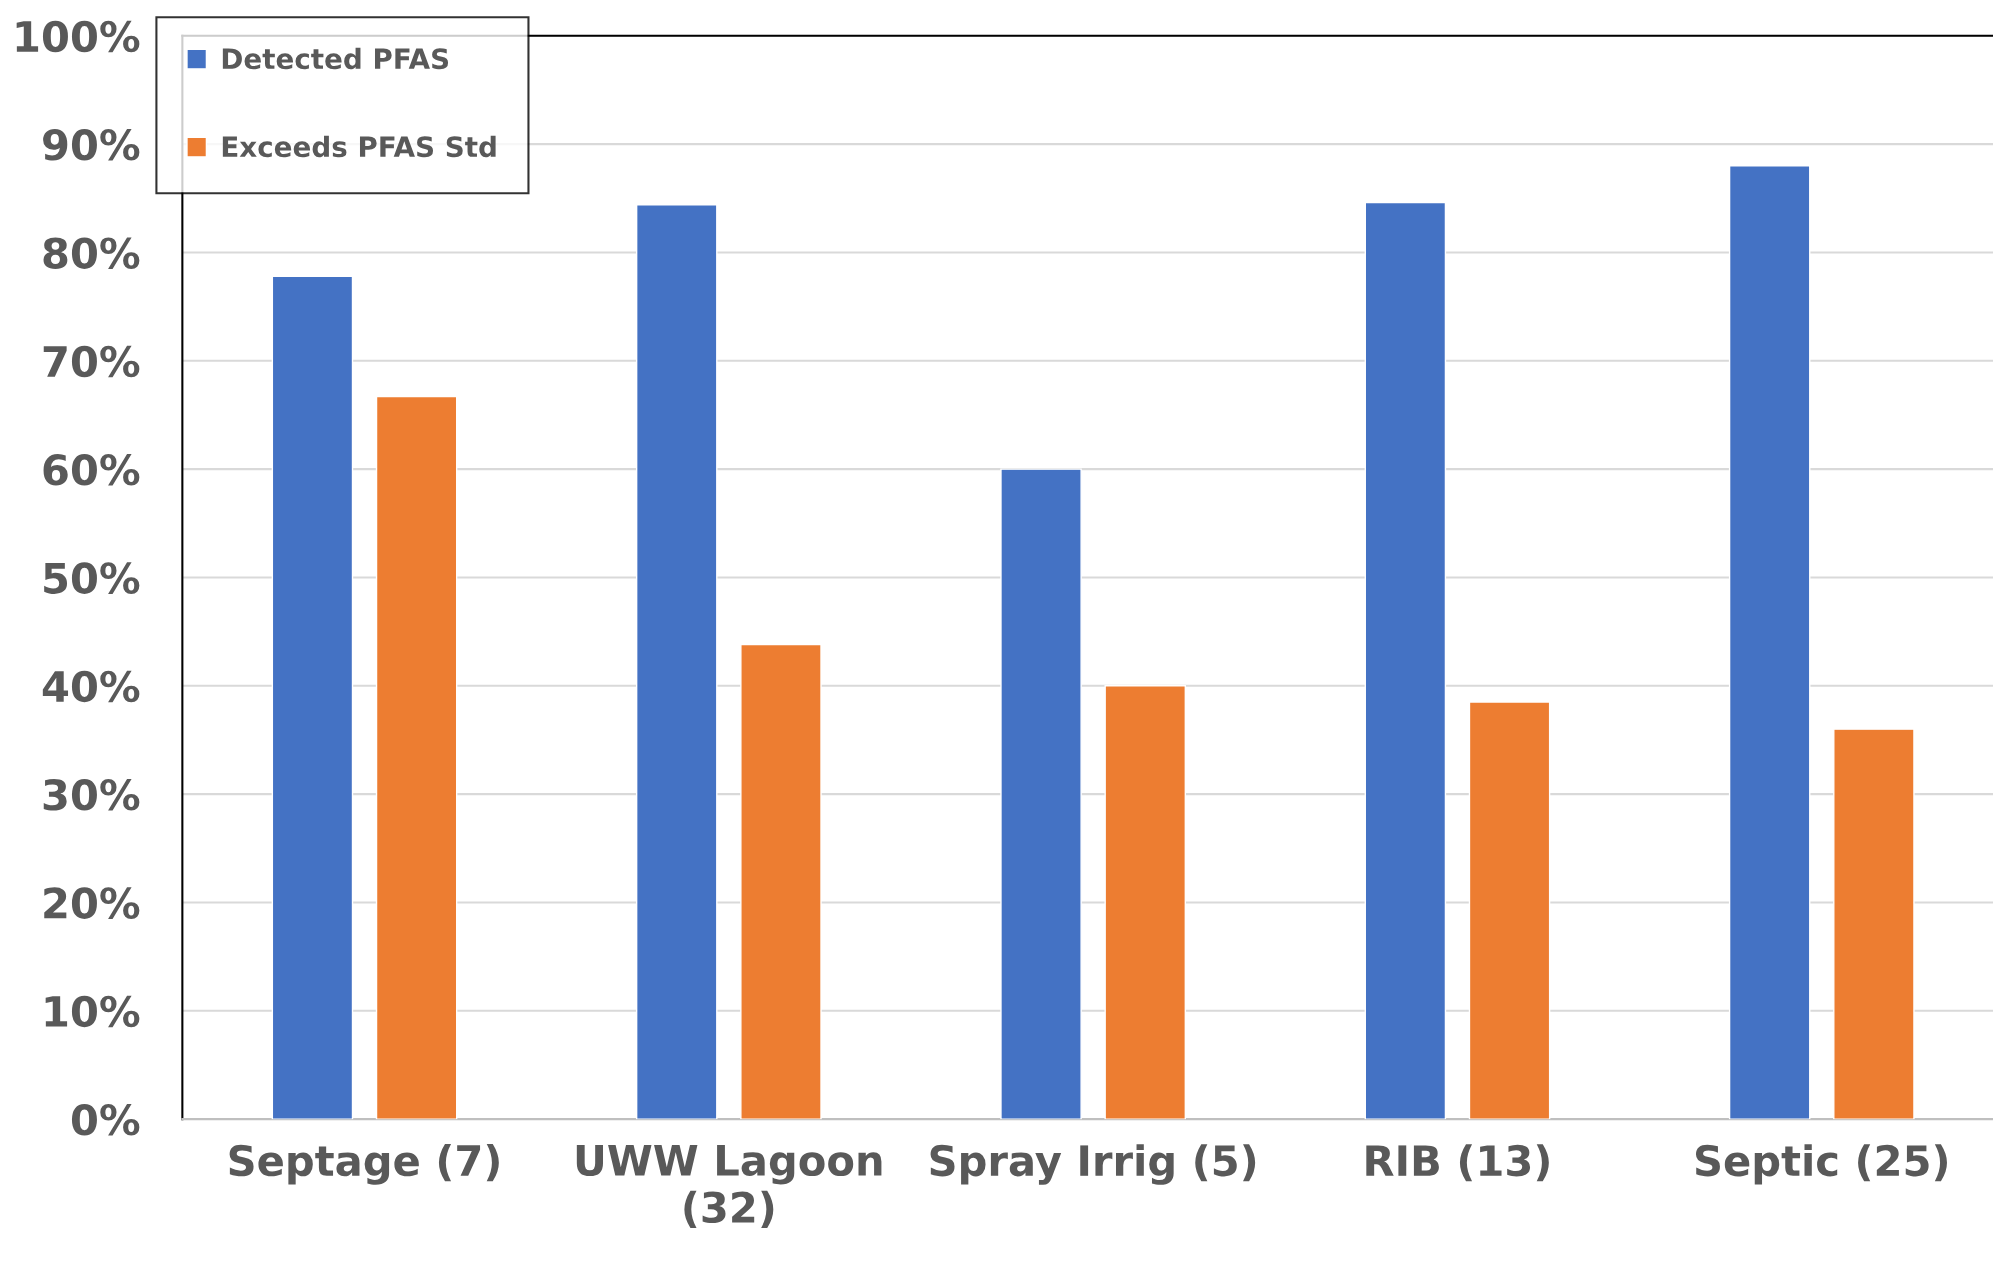 Image resolution: width=1993 pixels, height=1279 pixels. Describe the element at coordinates (78, 36) in the screenshot. I see `y-tick-label: 100%` at that location.